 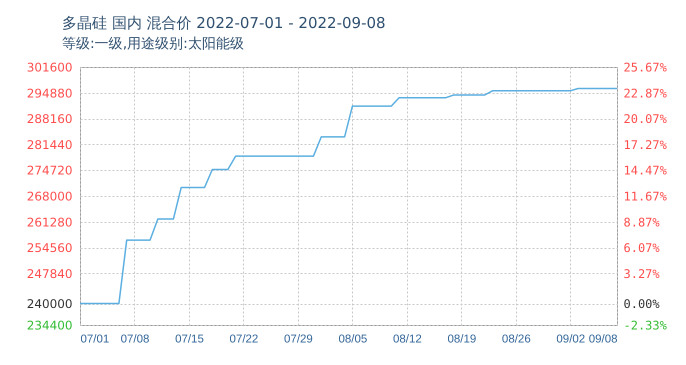 I want to click on chart-subtitle: 等级:一级,用途级别:太阳能级, so click(x=153, y=44).